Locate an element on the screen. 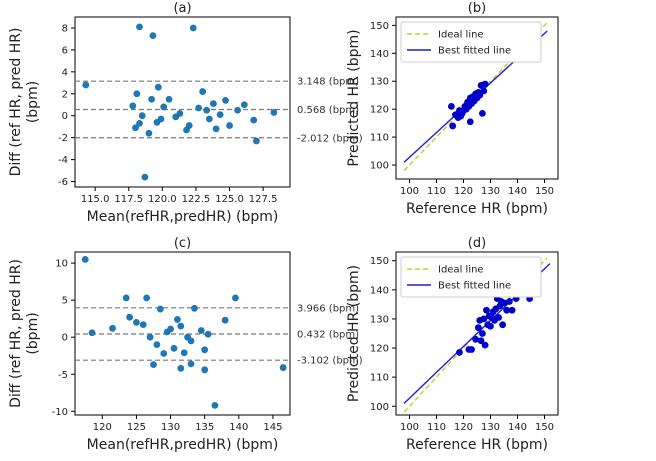 This screenshot has height=461, width=656. x-tick-label: 150 is located at coordinates (544, 191).